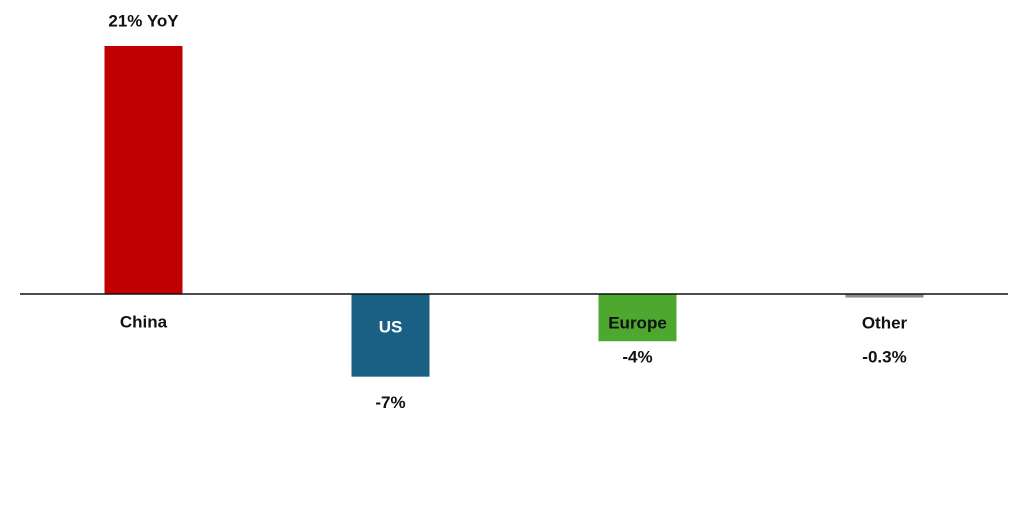  I want to click on value-label: -0.3%, so click(884, 356).